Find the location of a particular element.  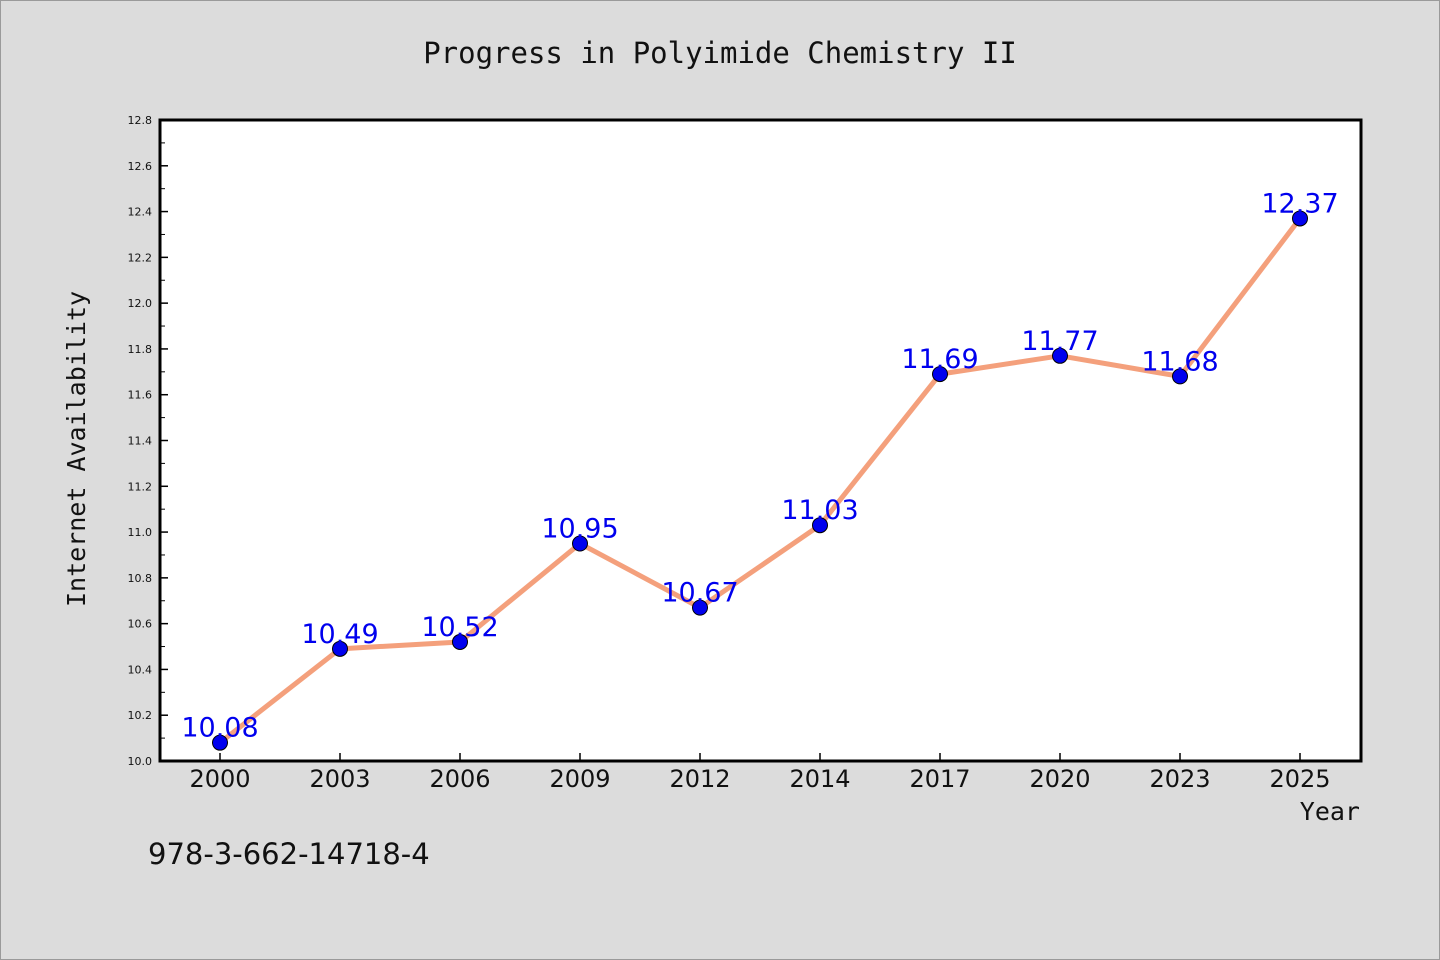

y-tick-label: 12.0 is located at coordinates (140, 303).